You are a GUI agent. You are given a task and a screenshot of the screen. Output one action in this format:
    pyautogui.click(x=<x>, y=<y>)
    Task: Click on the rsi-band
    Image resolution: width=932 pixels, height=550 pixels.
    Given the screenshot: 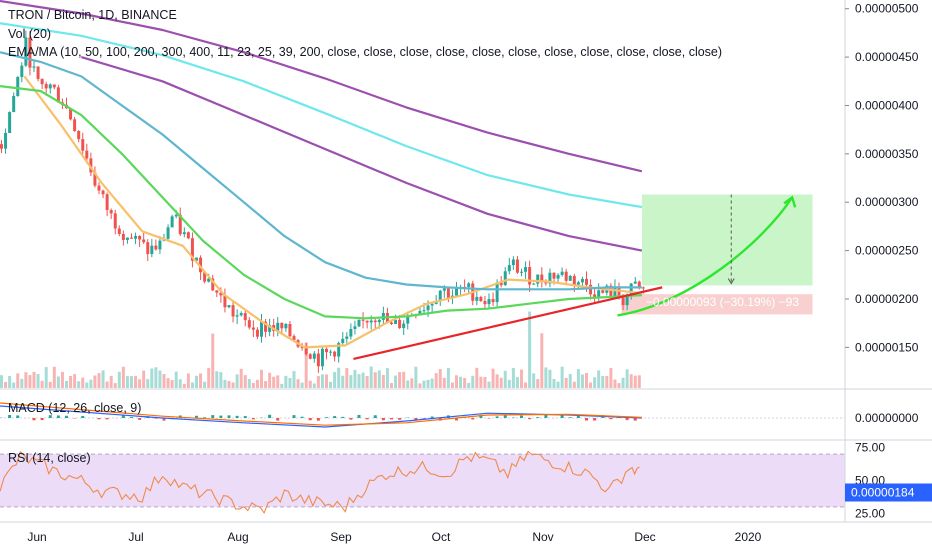 What is the action you would take?
    pyautogui.click(x=422, y=480)
    